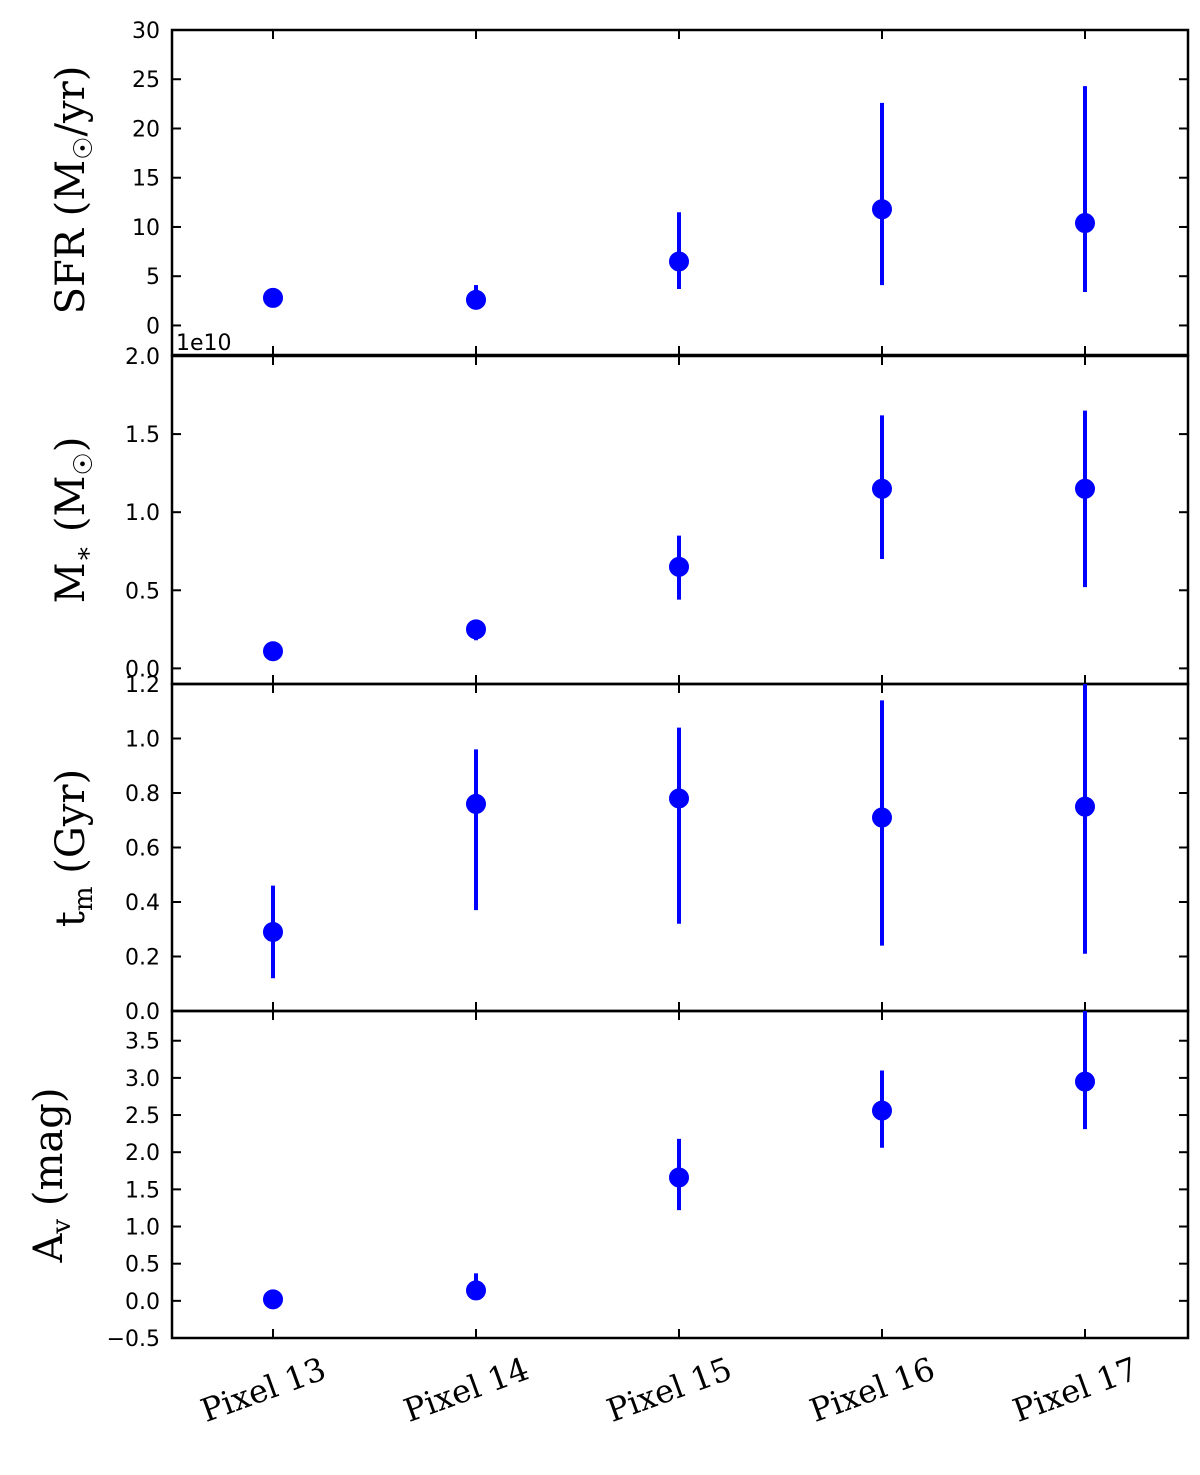 Image resolution: width=1200 pixels, height=1475 pixels. What do you see at coordinates (73, 520) in the screenshot?
I see `stellar-mass-axis-label: M∗ (M☉)` at bounding box center [73, 520].